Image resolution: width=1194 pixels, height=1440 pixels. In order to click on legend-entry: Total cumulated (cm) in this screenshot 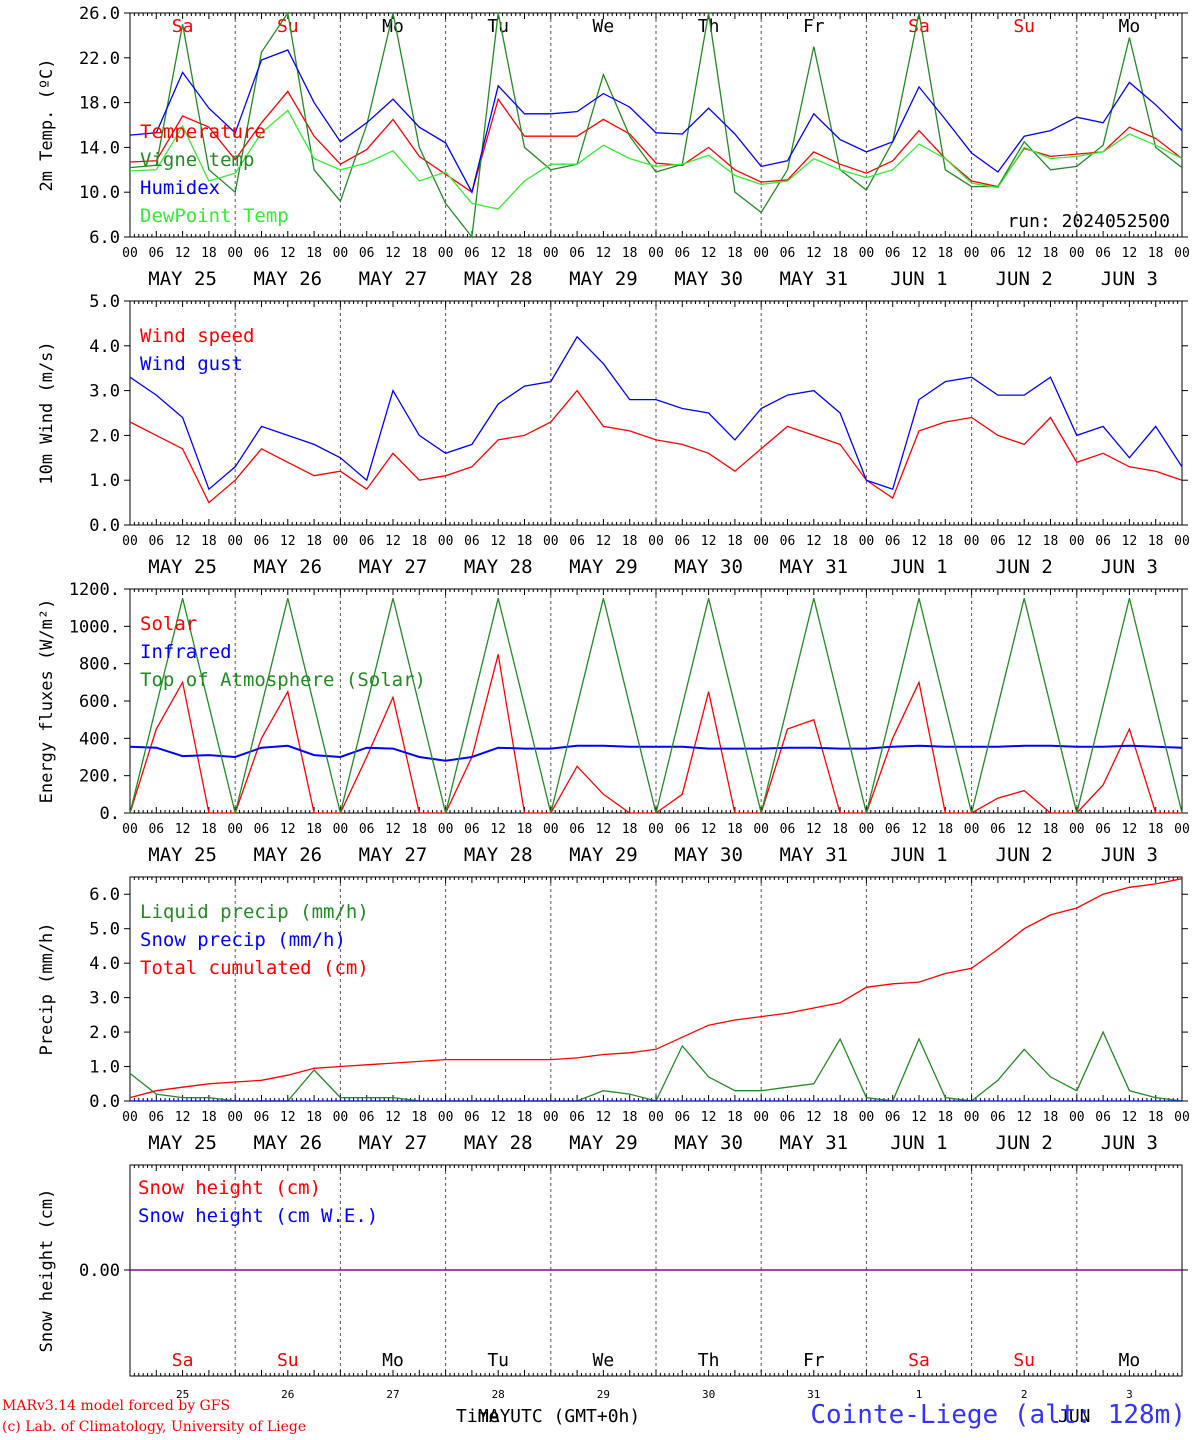, I will do `click(254, 968)`.